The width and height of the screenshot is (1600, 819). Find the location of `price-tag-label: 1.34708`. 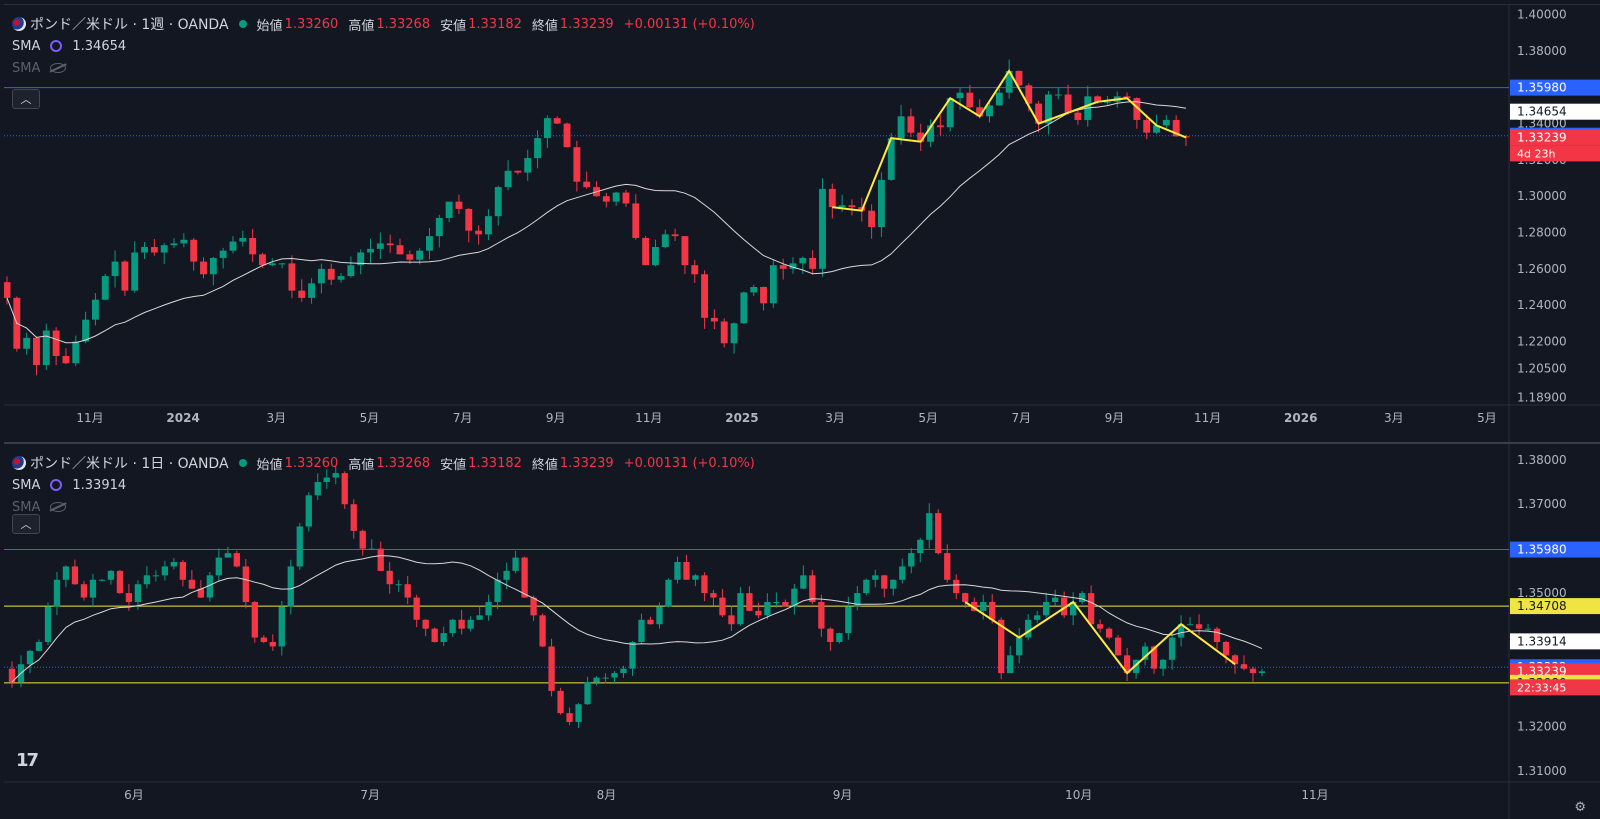

price-tag-label: 1.34708 is located at coordinates (1542, 606).